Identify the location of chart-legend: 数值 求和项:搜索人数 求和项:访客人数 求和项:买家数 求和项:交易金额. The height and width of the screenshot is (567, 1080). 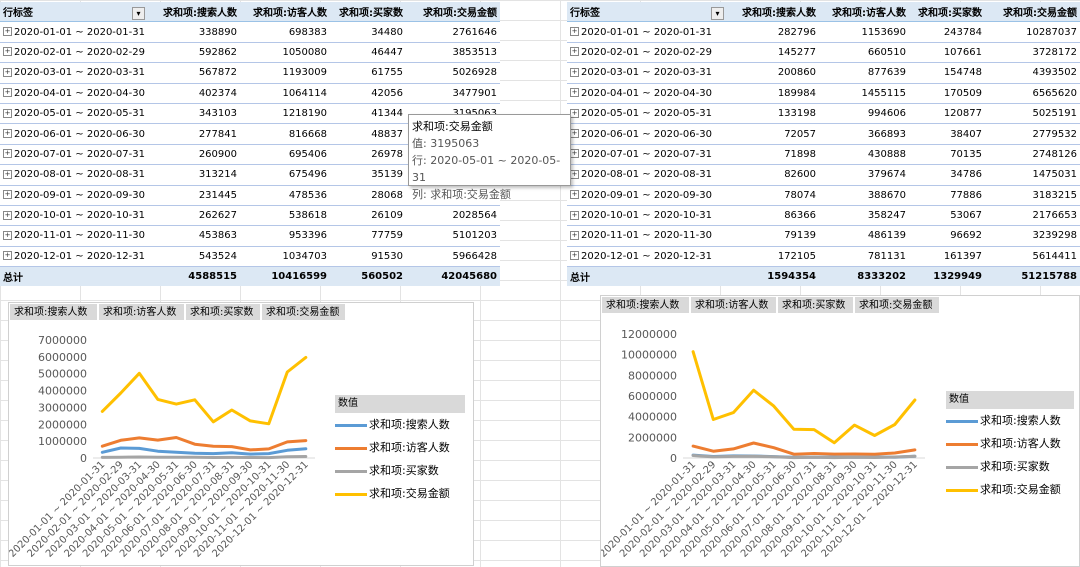
(1010, 446).